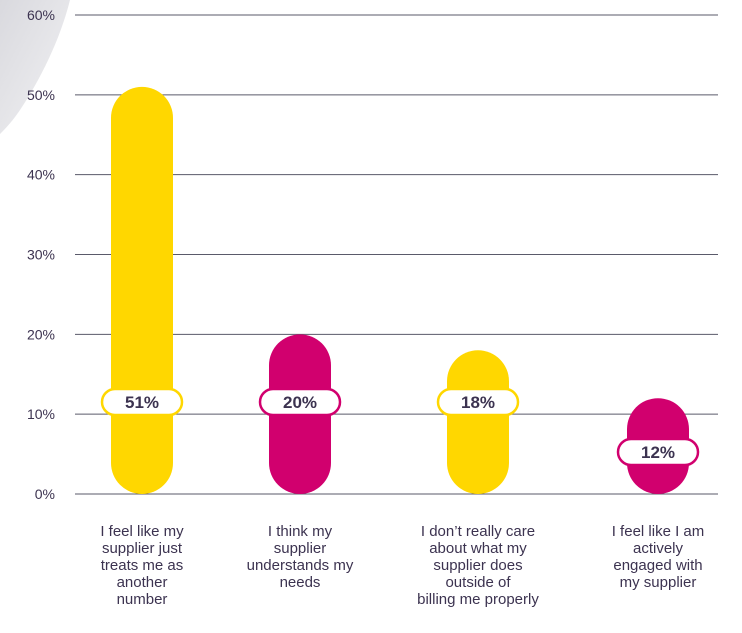  Describe the element at coordinates (41, 334) in the screenshot. I see `y-tick-label: 20%` at that location.